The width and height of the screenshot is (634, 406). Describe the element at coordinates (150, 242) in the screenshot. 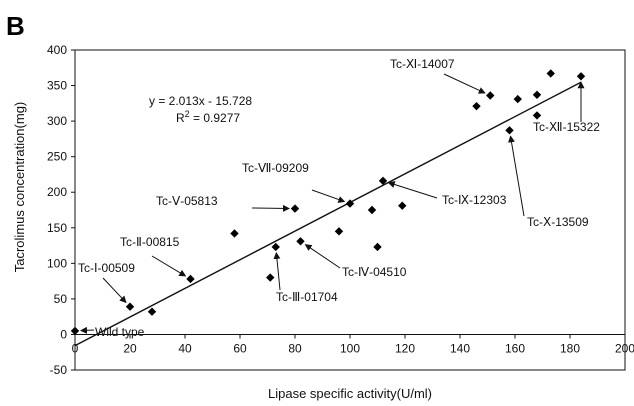

I see `annotation-label: Tc-Ⅱ-00815` at that location.